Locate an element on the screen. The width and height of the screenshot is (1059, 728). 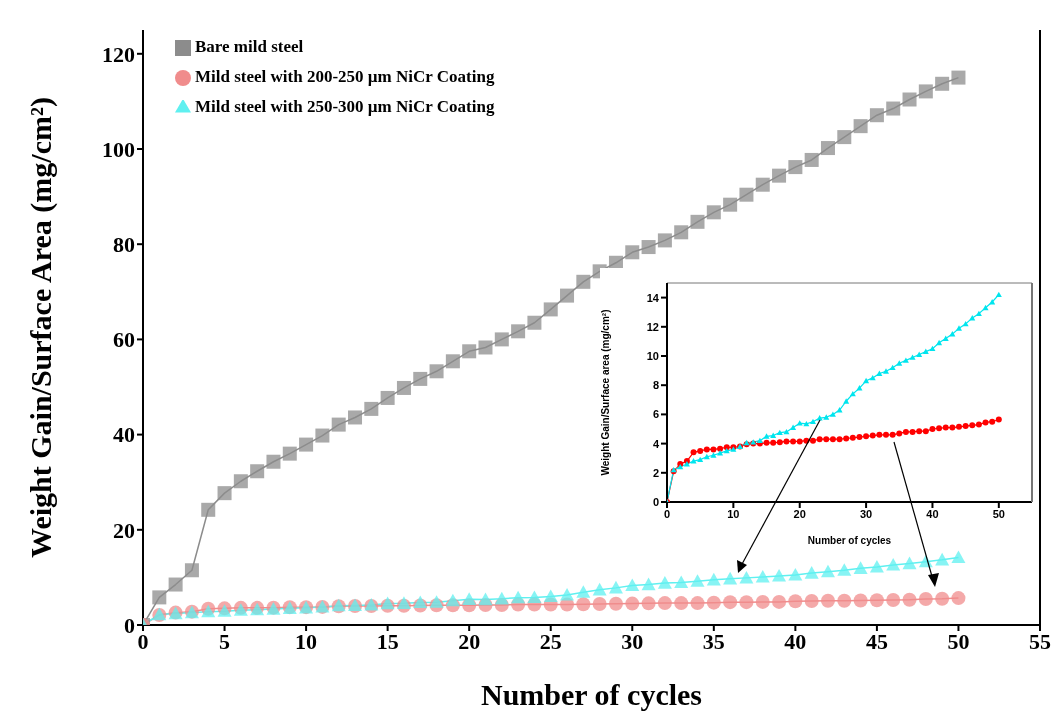
y-tick-label: 10 is located at coordinates (652, 355).